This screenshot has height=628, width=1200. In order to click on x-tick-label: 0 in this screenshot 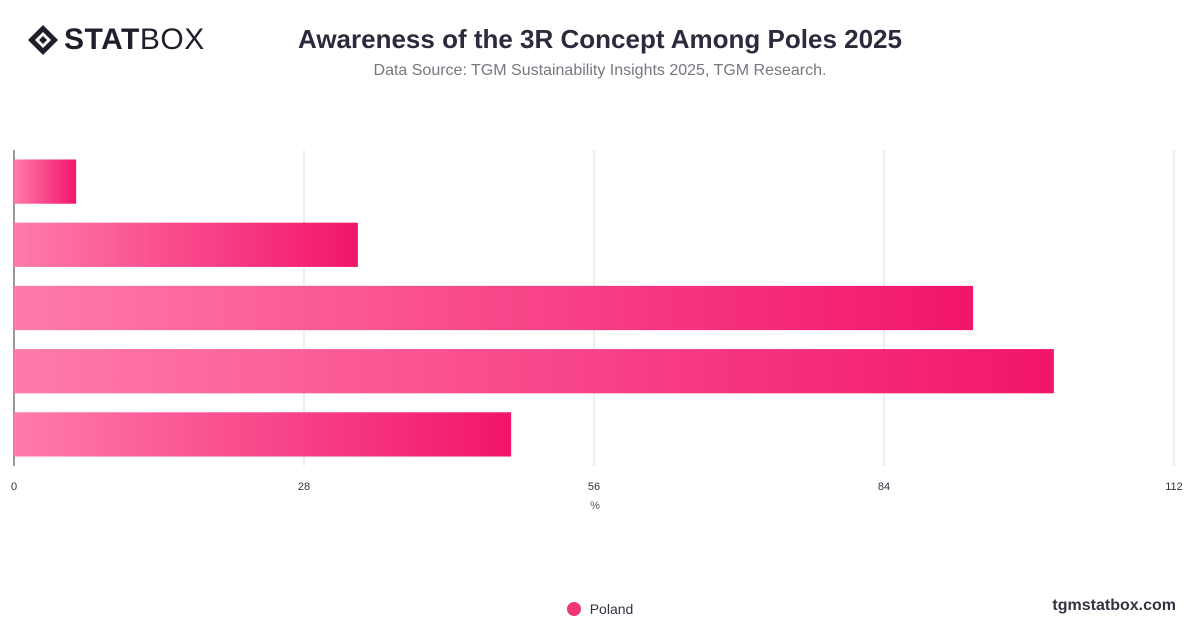, I will do `click(14, 487)`.